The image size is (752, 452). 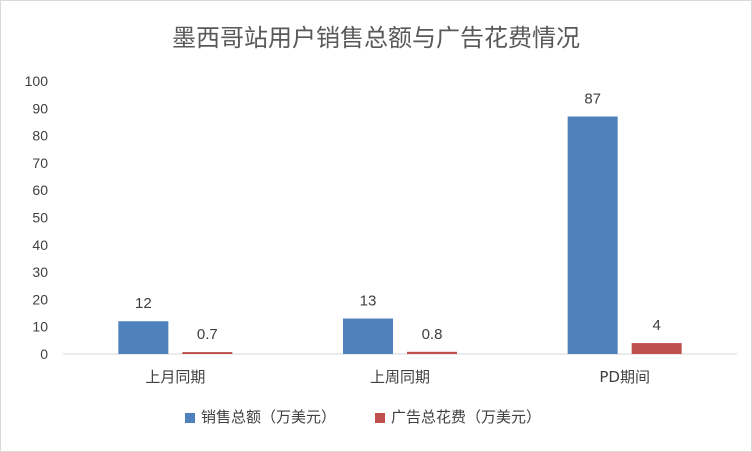 I want to click on y-tick-label: 60, so click(x=40, y=190).